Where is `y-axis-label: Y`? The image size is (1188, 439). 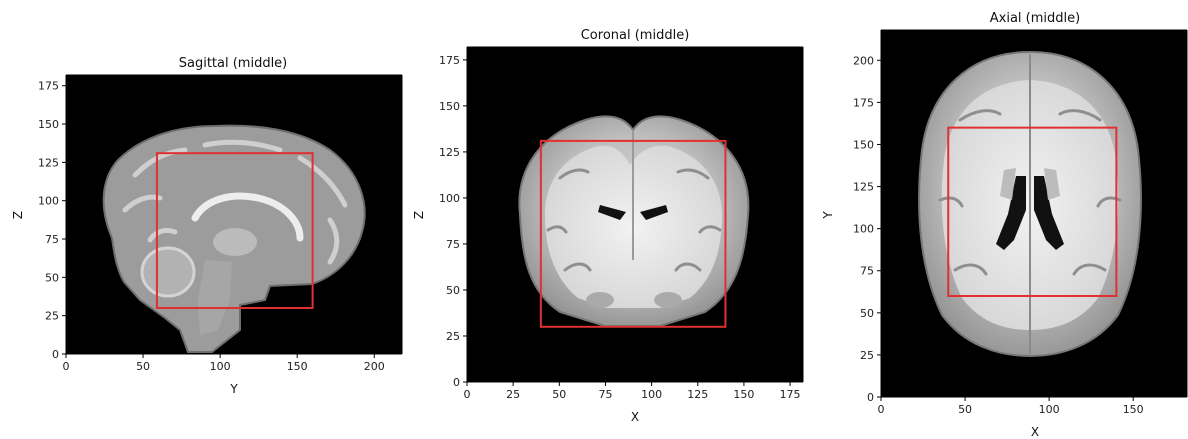 y-axis-label: Y is located at coordinates (828, 215).